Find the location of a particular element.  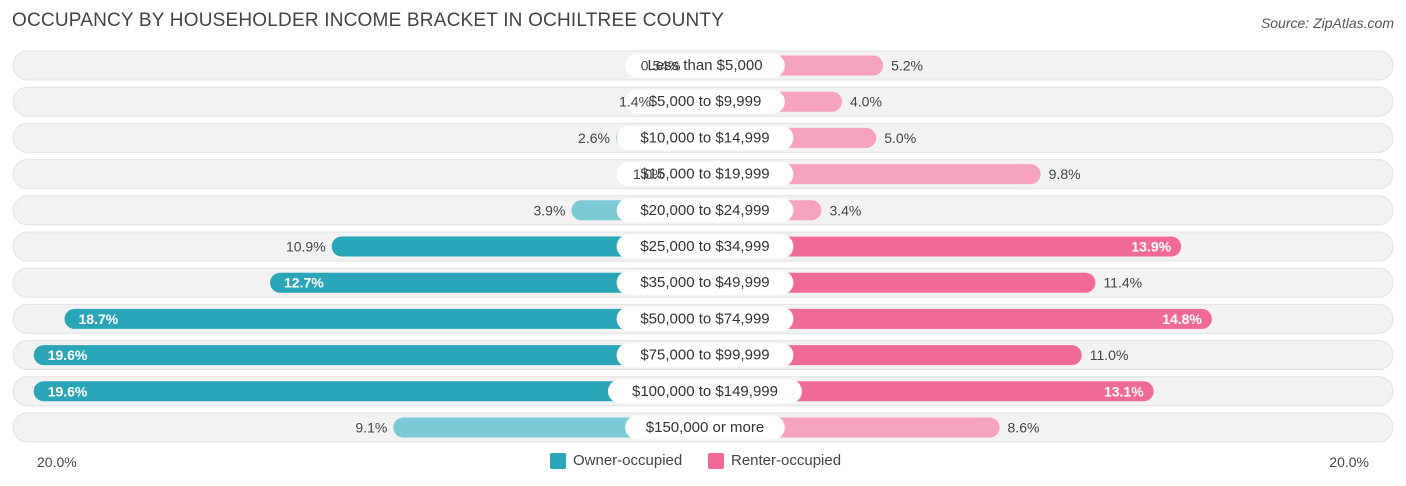

owner-value-label: 10.9% is located at coordinates (306, 247).